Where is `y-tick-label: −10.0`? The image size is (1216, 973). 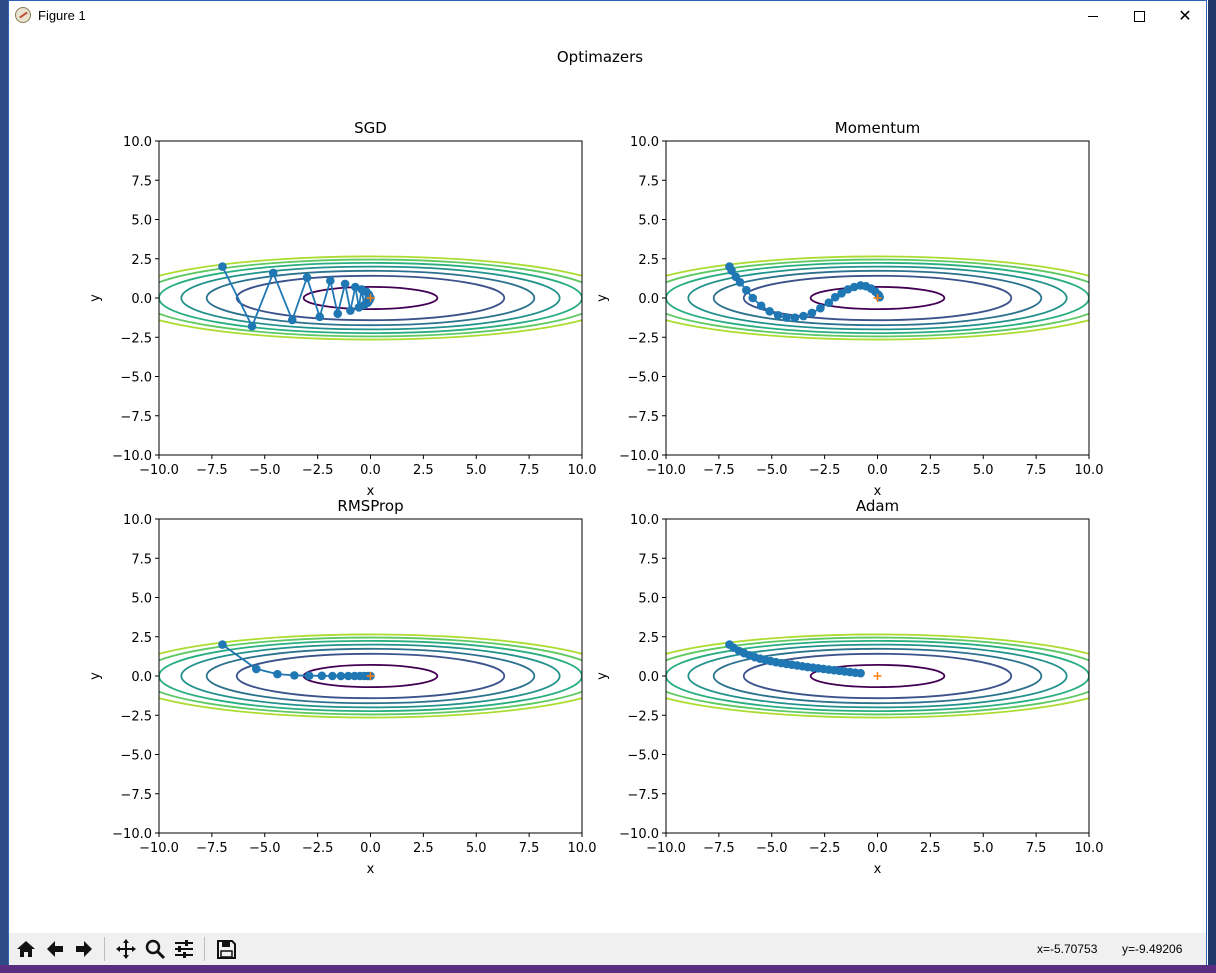
y-tick-label: −10.0 is located at coordinates (132, 456).